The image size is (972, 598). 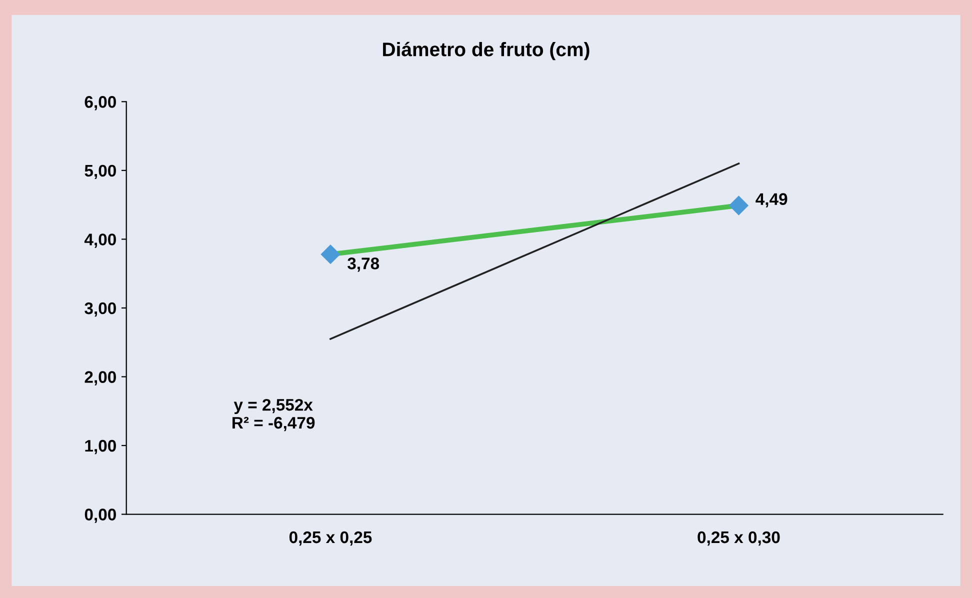 What do you see at coordinates (100, 172) in the screenshot?
I see `y-tick-label: 5,00` at bounding box center [100, 172].